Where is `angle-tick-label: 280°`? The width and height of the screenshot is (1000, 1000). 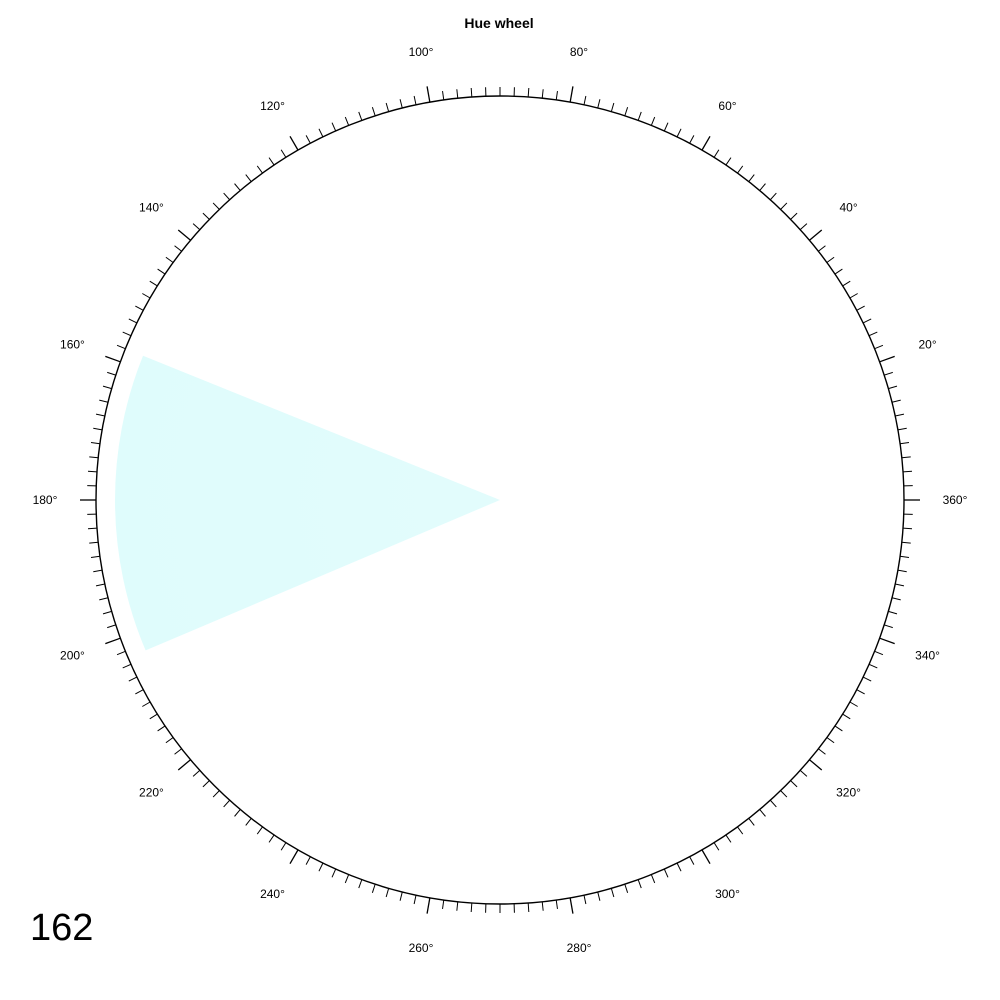 angle-tick-label: 280° is located at coordinates (579, 948).